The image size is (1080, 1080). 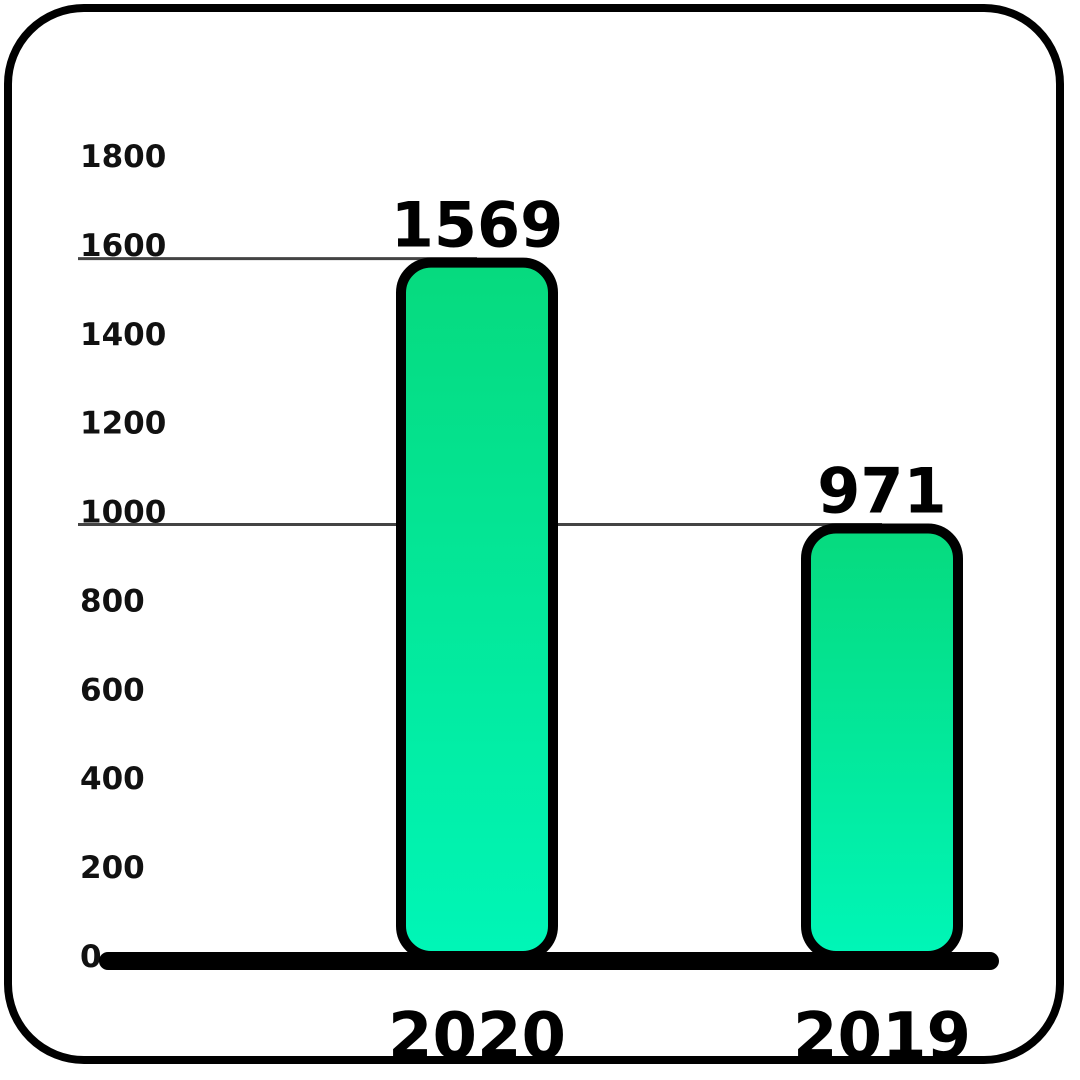 I want to click on y-tick-label: 1200, so click(x=123, y=424).